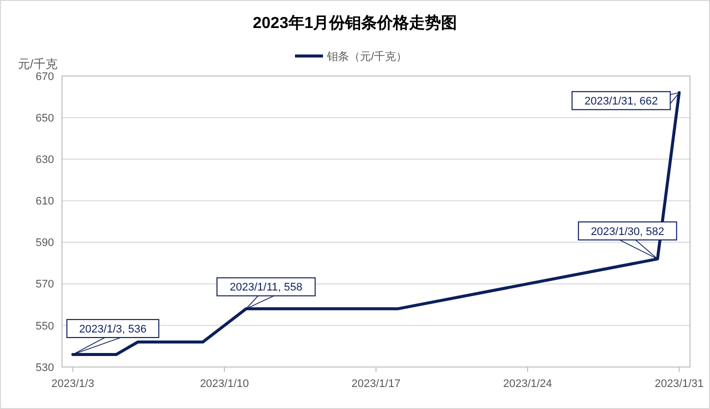 Image resolution: width=710 pixels, height=409 pixels. What do you see at coordinates (45, 118) in the screenshot?
I see `y-tick-label: 650` at bounding box center [45, 118].